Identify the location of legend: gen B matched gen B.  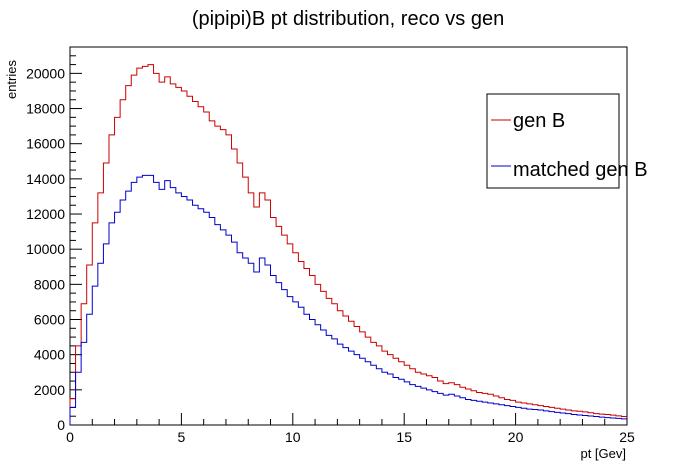
(567, 141).